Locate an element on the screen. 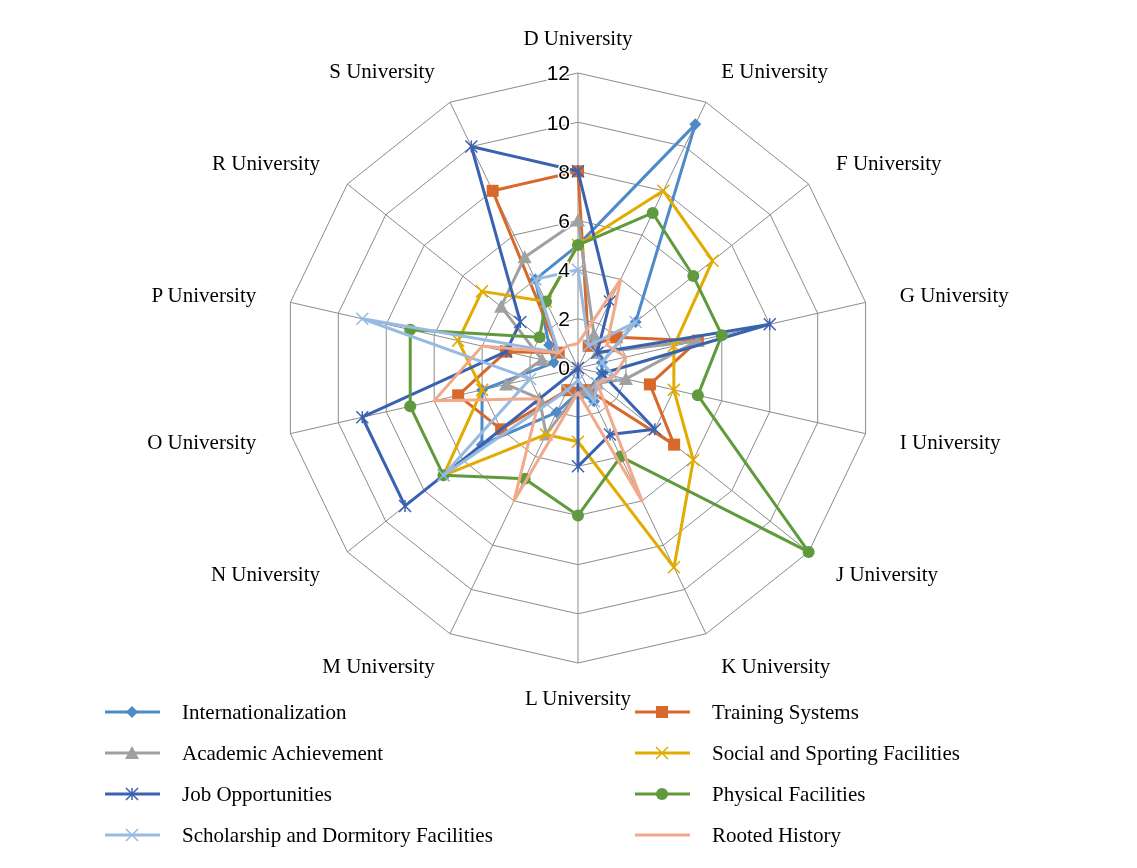  spoke-label: J University is located at coordinates (887, 574).